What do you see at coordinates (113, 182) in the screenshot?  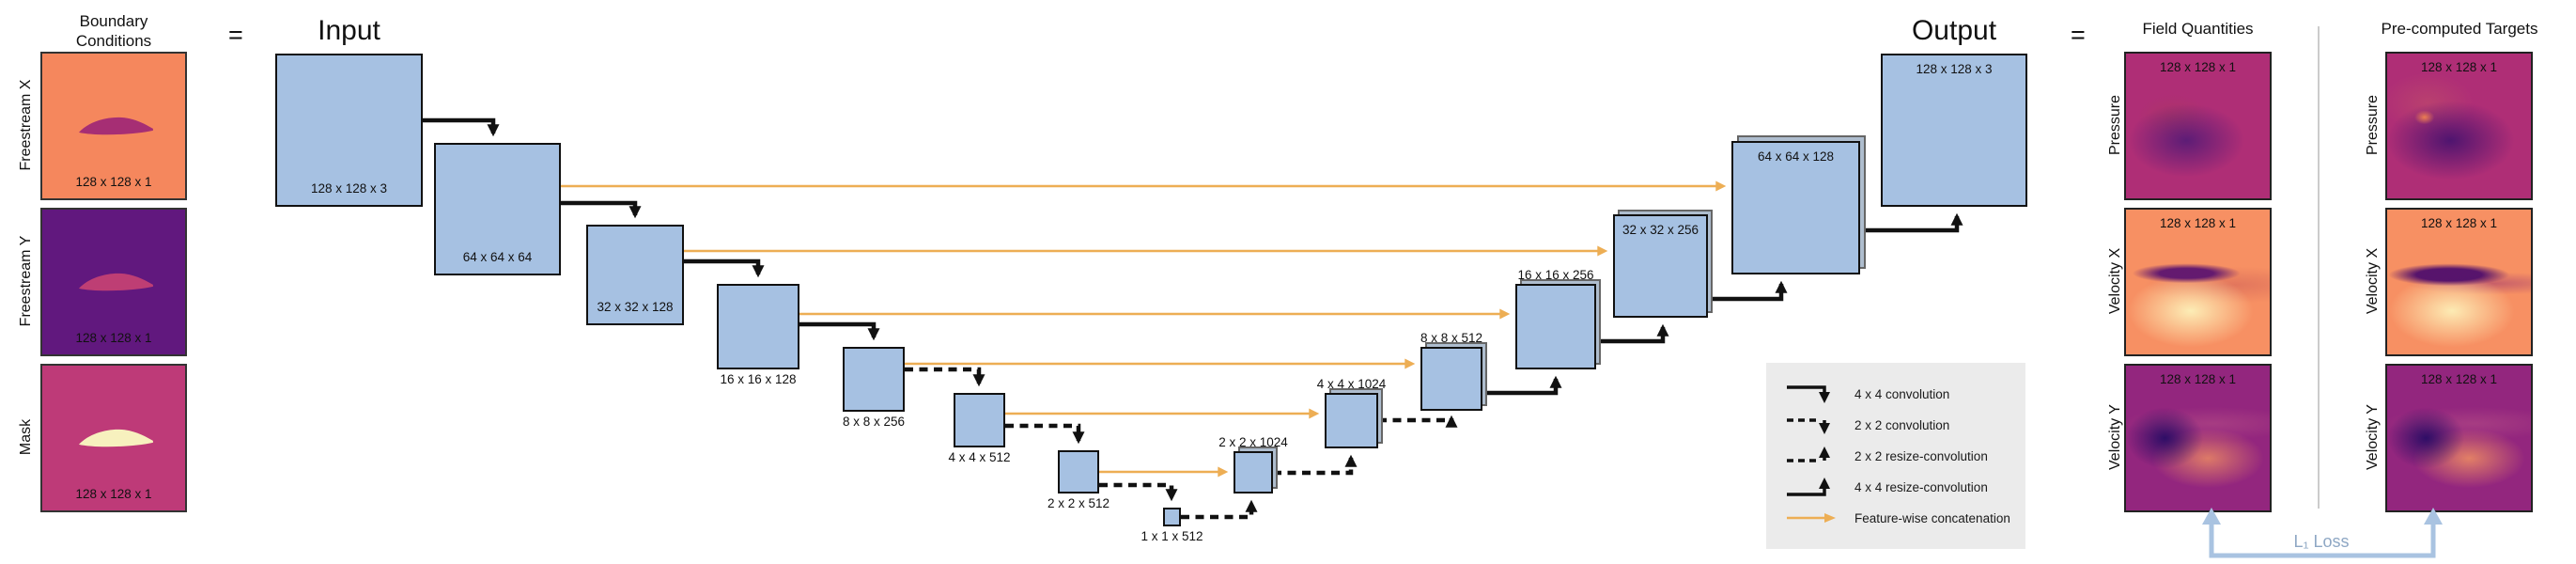 I see `freestream-x-dims: 128 x 128 x 1` at bounding box center [113, 182].